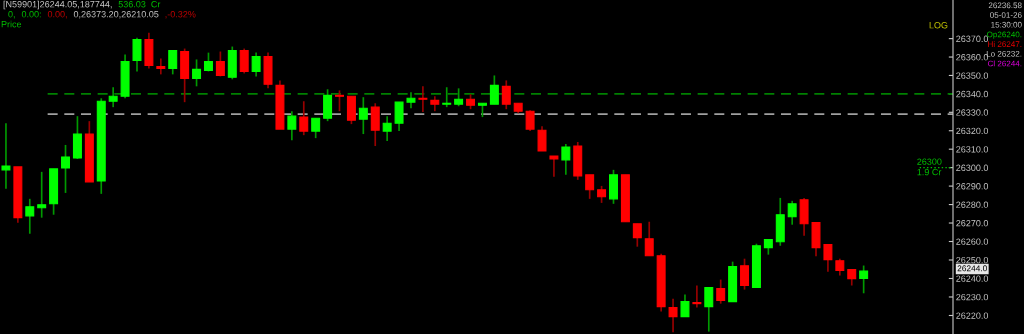  I want to click on text: 26236.58, so click(1005, 5).